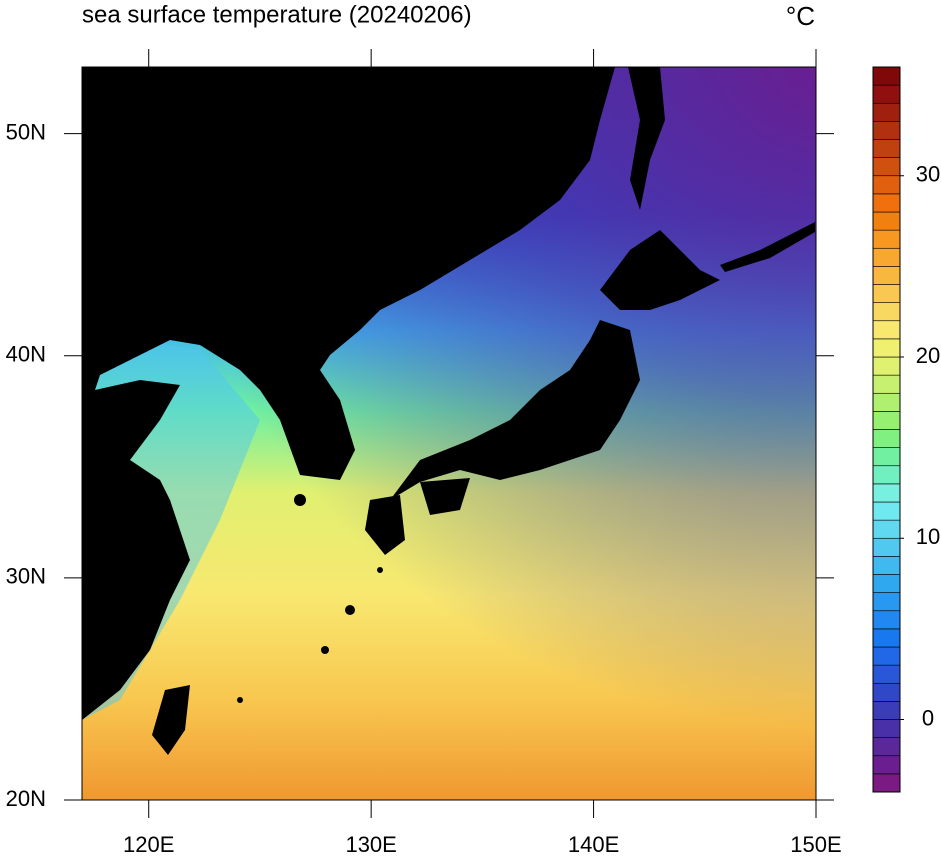 This screenshot has width=941, height=863. What do you see at coordinates (800, 16) in the screenshot?
I see `unit: °C` at bounding box center [800, 16].